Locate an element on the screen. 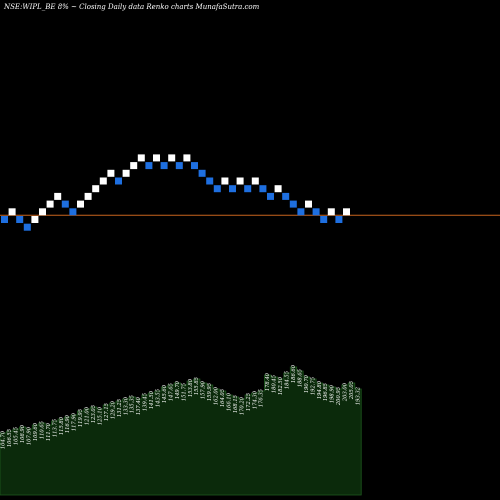  volume-value-label: 143.55 is located at coordinates (159, 398).